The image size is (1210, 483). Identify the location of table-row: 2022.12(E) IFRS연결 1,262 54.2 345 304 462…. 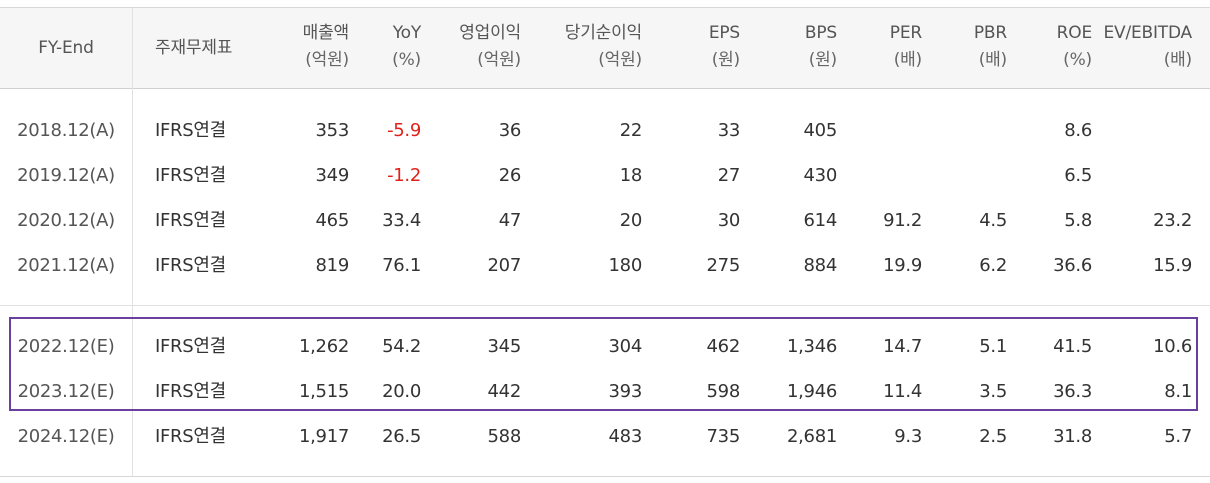
(605, 346).